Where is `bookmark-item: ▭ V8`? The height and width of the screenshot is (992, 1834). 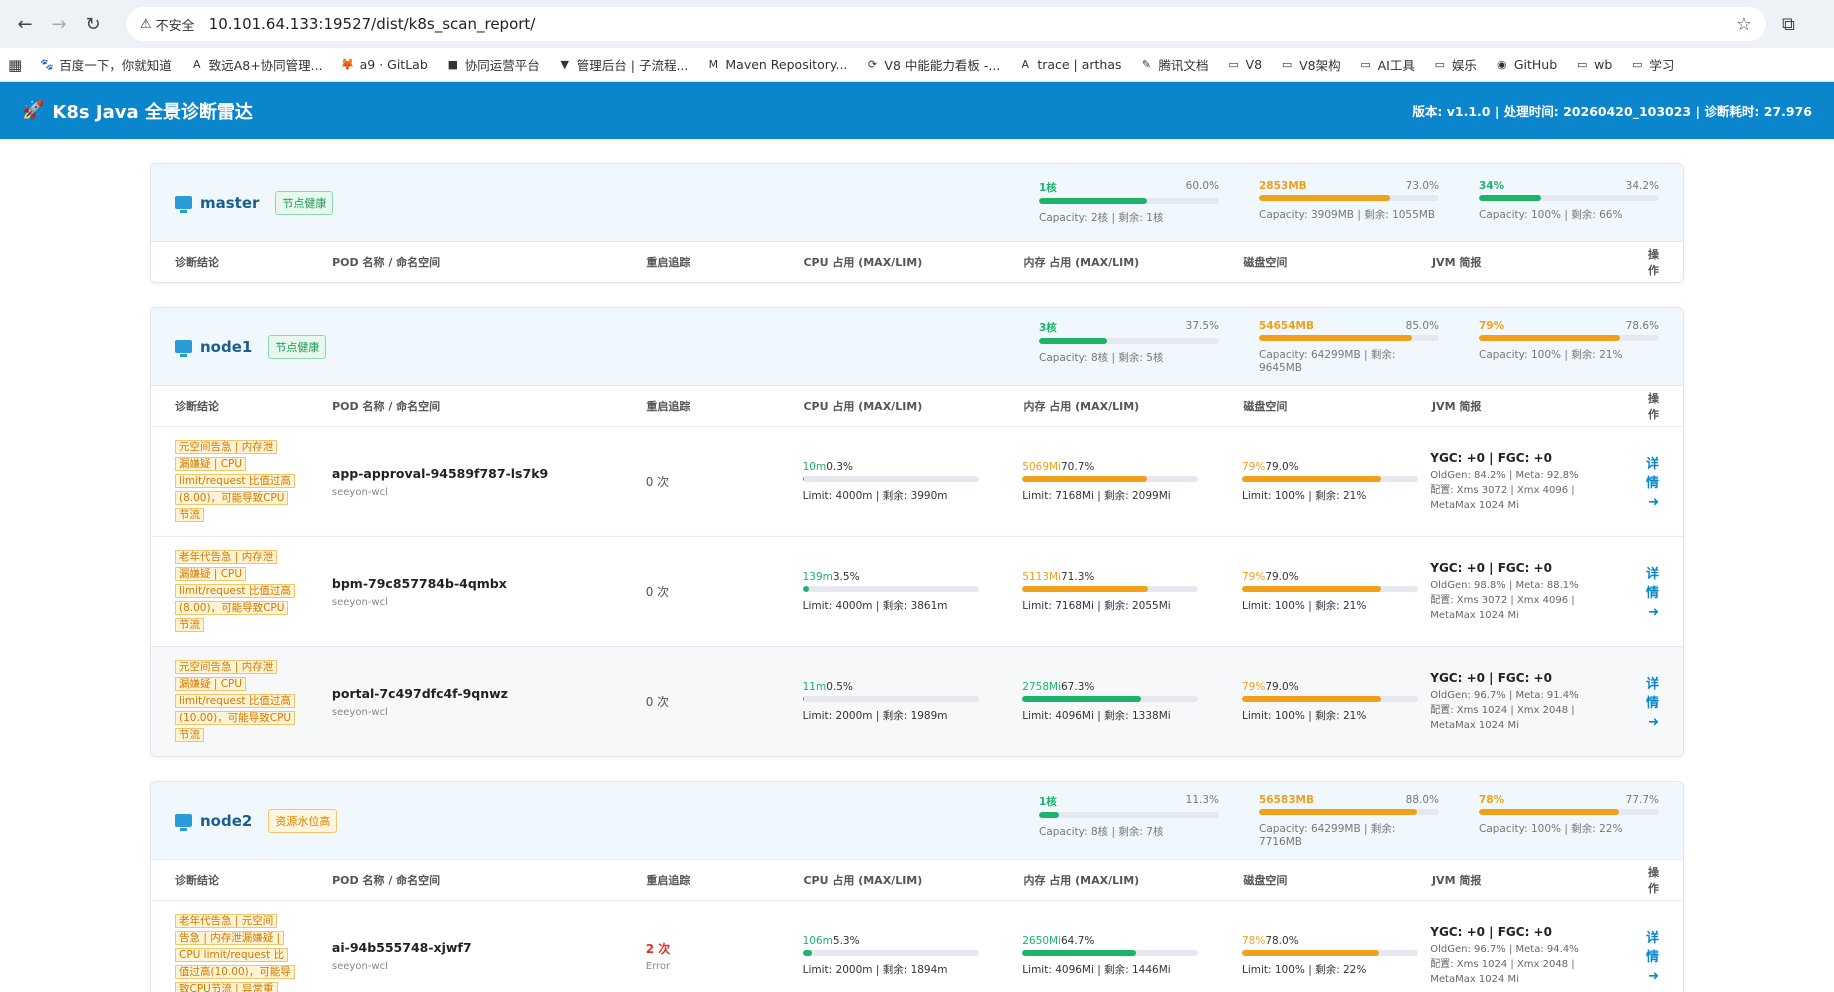
bookmark-item: ▭ V8 is located at coordinates (1244, 64).